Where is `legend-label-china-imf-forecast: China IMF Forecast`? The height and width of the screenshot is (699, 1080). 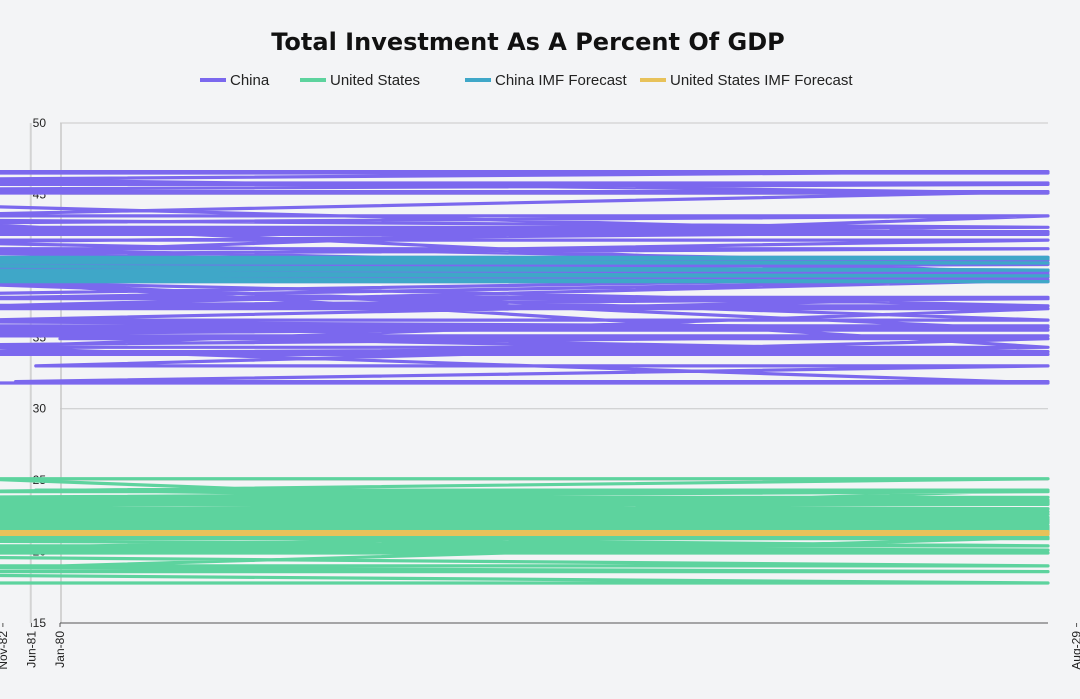
legend-label-china-imf-forecast: China IMF Forecast is located at coordinates (561, 80).